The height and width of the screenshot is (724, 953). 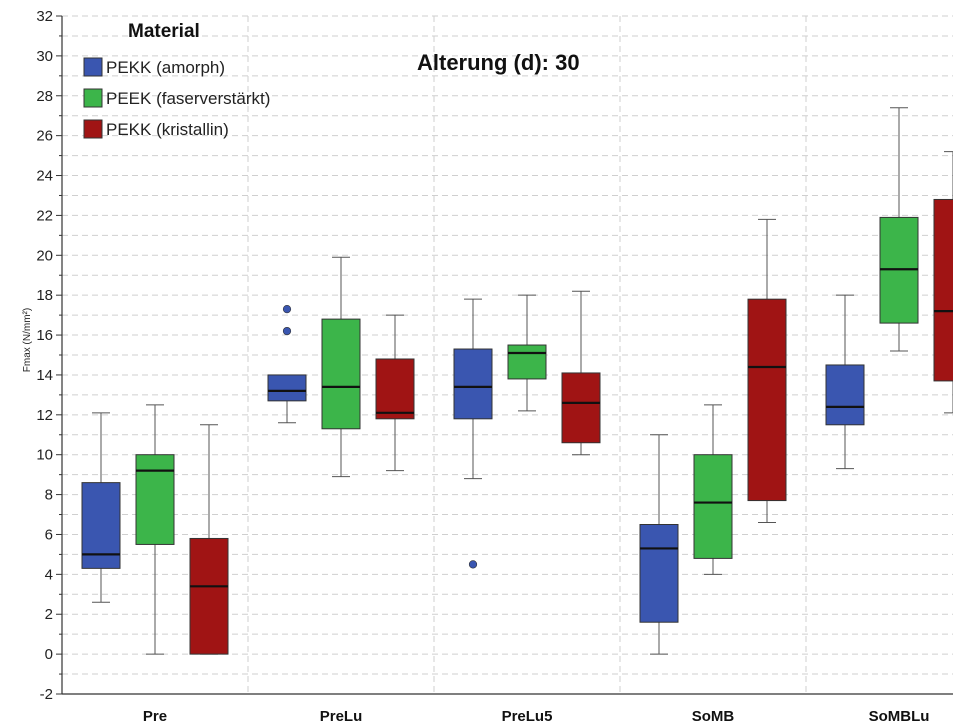 What do you see at coordinates (44, 16) in the screenshot?
I see `y-tick-label: 32` at bounding box center [44, 16].